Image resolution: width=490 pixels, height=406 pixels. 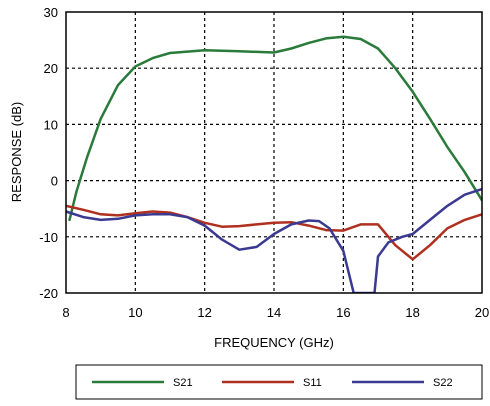 What do you see at coordinates (312, 383) in the screenshot?
I see `legend-label-s11: S11` at bounding box center [312, 383].